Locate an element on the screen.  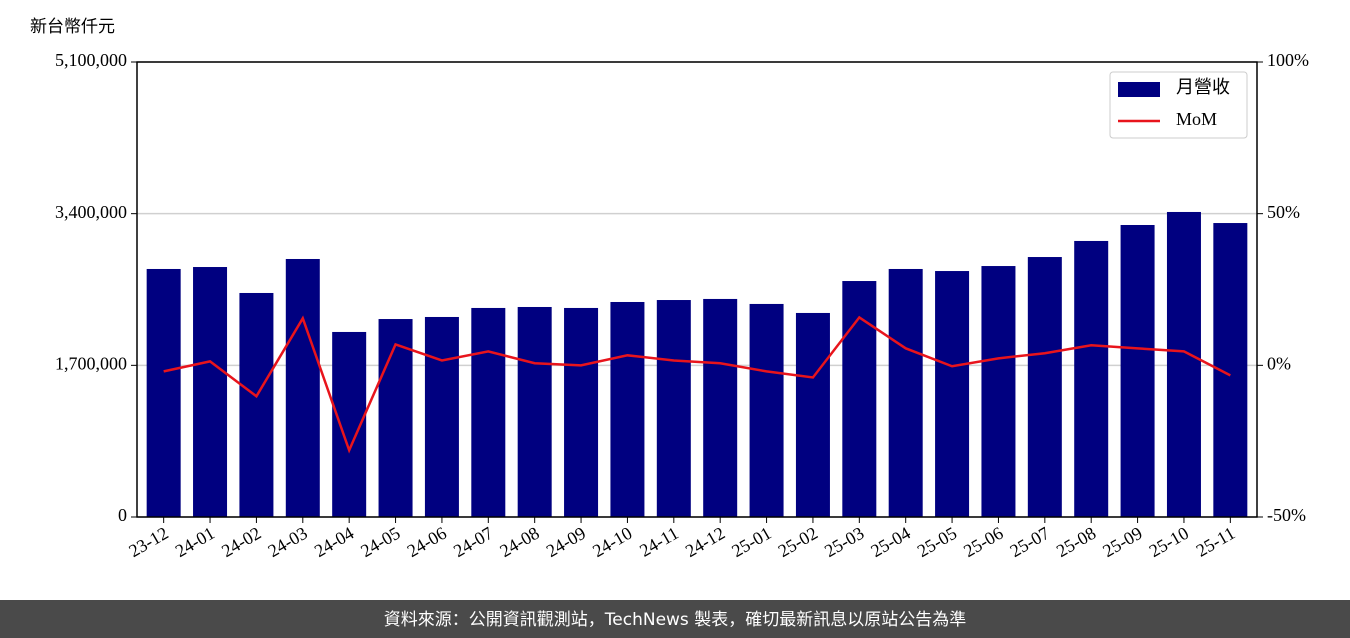
x-tick-label: 24-06 is located at coordinates (427, 542).